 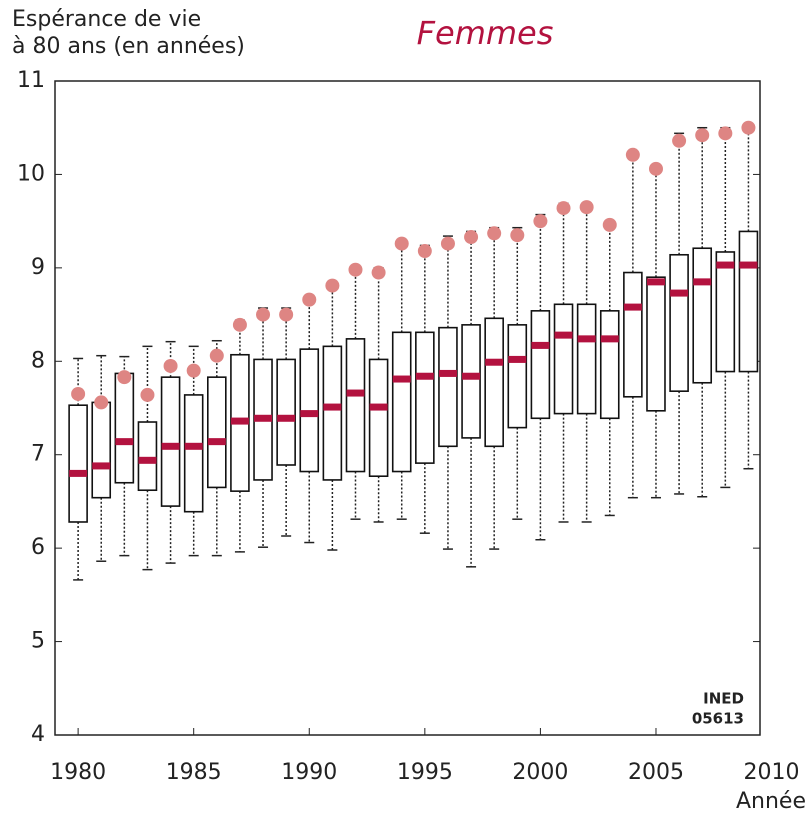 I want to click on y-tick-label: 6, so click(x=38, y=547).